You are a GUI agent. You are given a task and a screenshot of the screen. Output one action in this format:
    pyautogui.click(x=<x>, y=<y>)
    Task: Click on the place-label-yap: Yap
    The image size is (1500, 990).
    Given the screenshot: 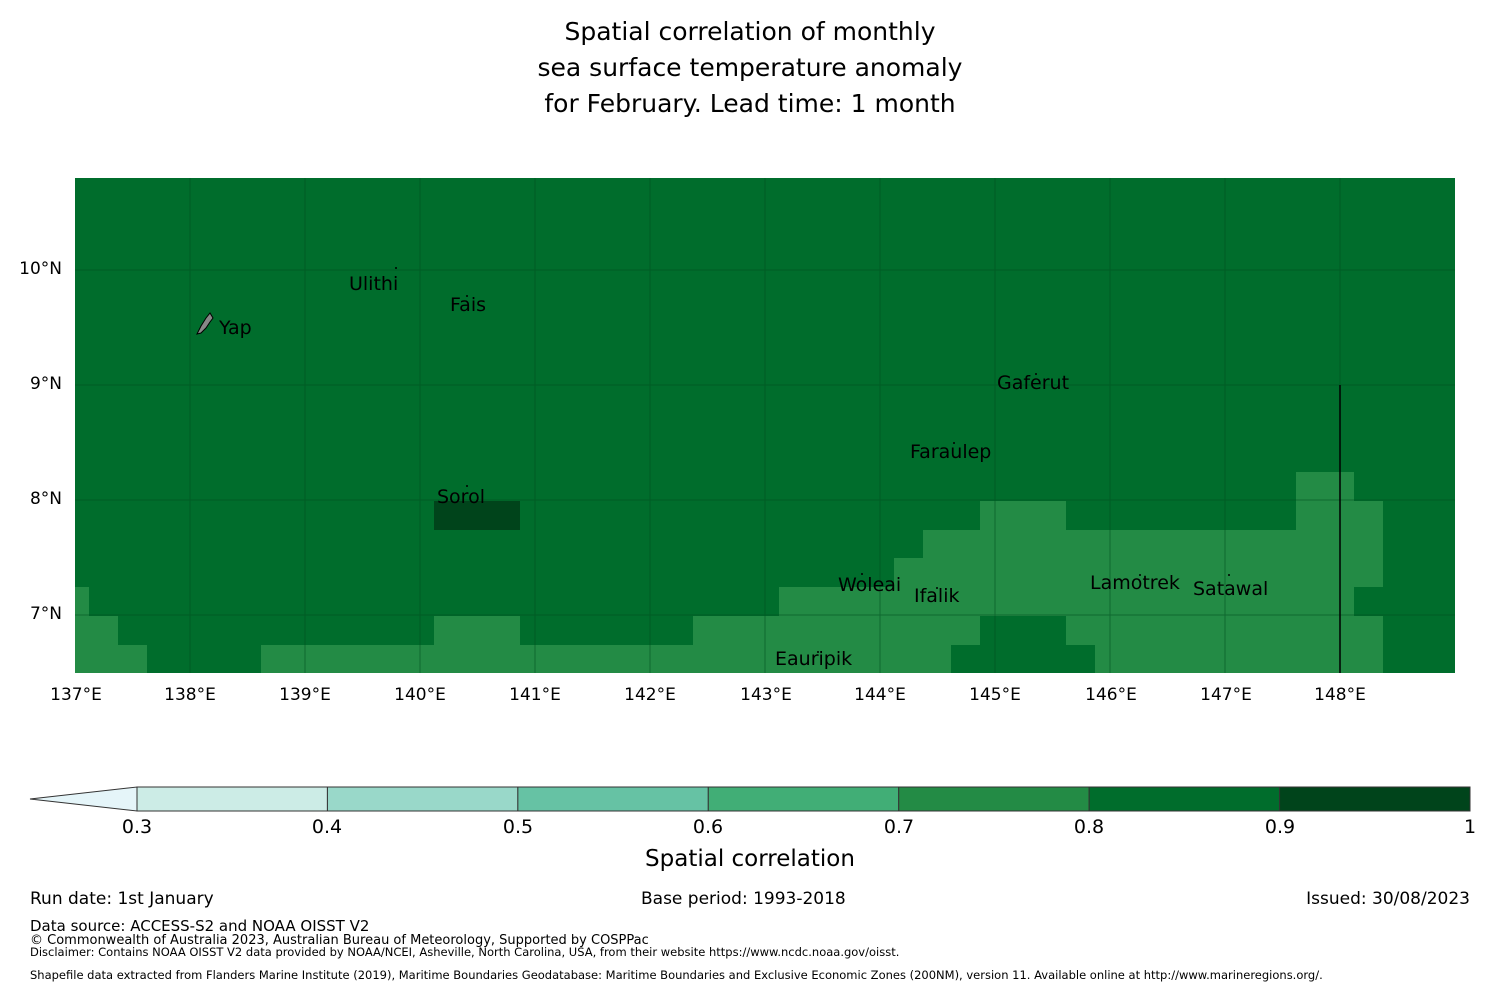 What is the action you would take?
    pyautogui.click(x=235, y=328)
    